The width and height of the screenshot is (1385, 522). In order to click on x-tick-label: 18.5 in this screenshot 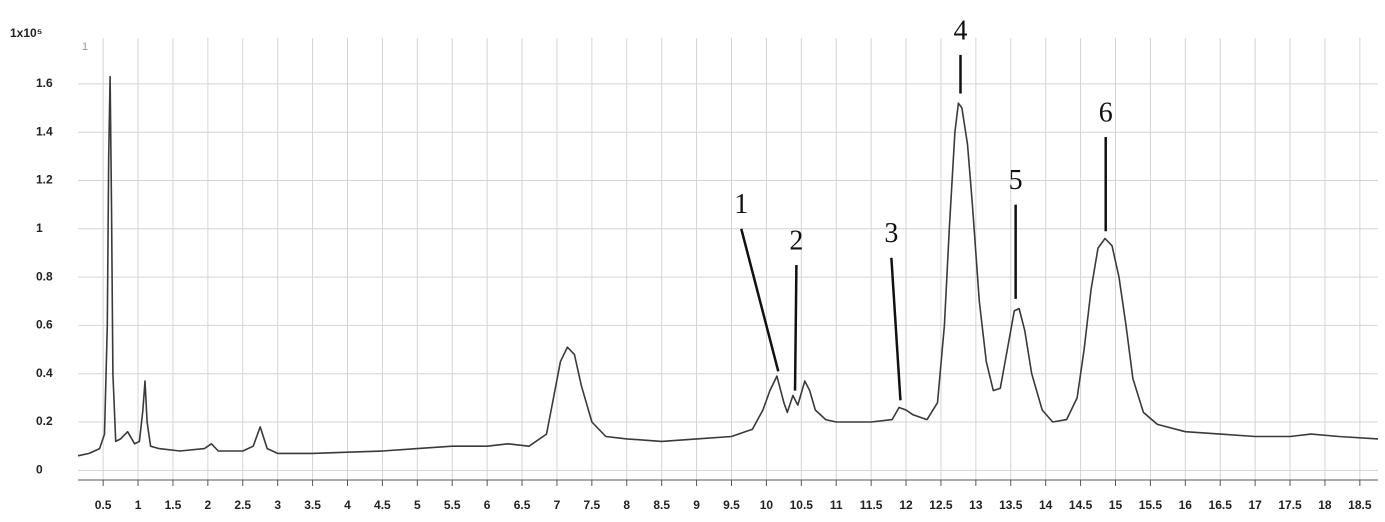, I will do `click(1360, 505)`.